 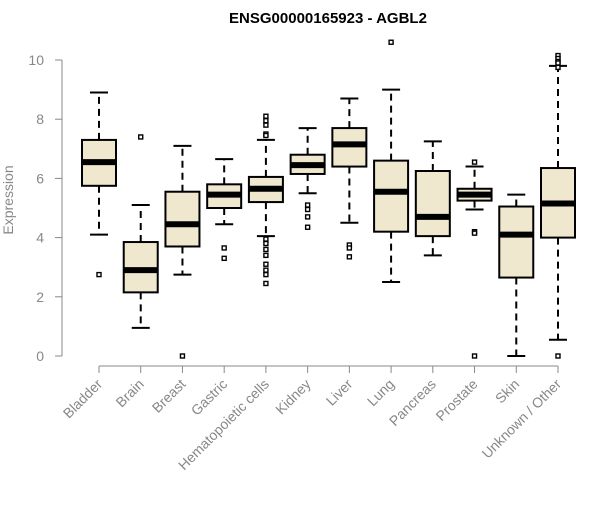 I want to click on x-tick-label: Unknown / Other, so click(x=522, y=419).